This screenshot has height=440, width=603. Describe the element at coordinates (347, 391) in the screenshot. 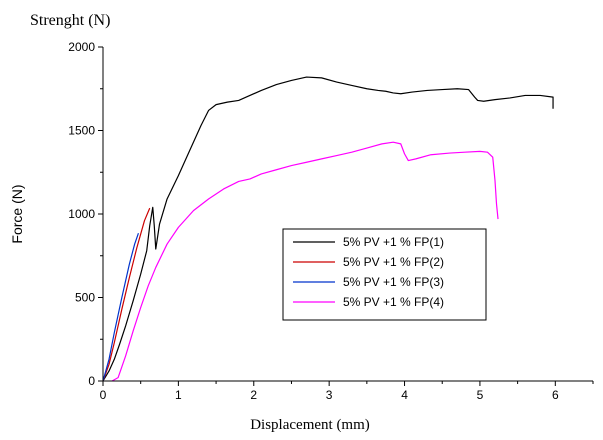

I see `x-axis: 0 1 2 3 4 5 6` at that location.